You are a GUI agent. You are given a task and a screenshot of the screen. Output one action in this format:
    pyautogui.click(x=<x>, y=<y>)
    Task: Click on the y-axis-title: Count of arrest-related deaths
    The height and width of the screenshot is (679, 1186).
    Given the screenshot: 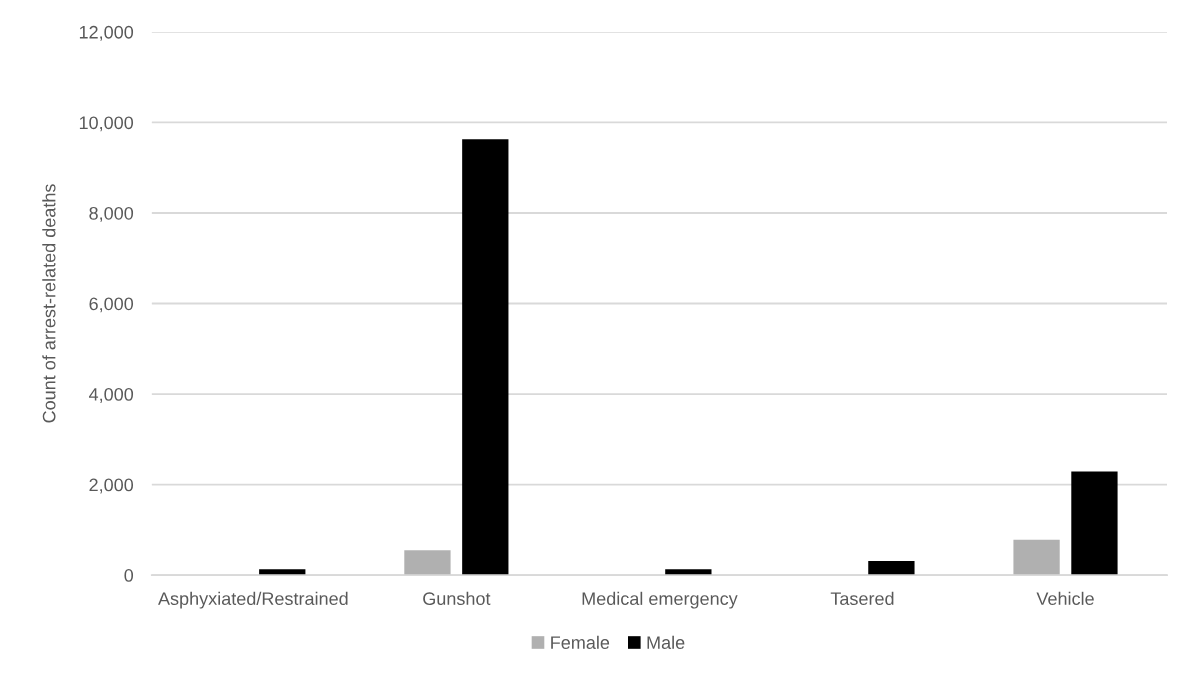 What is the action you would take?
    pyautogui.click(x=49, y=303)
    